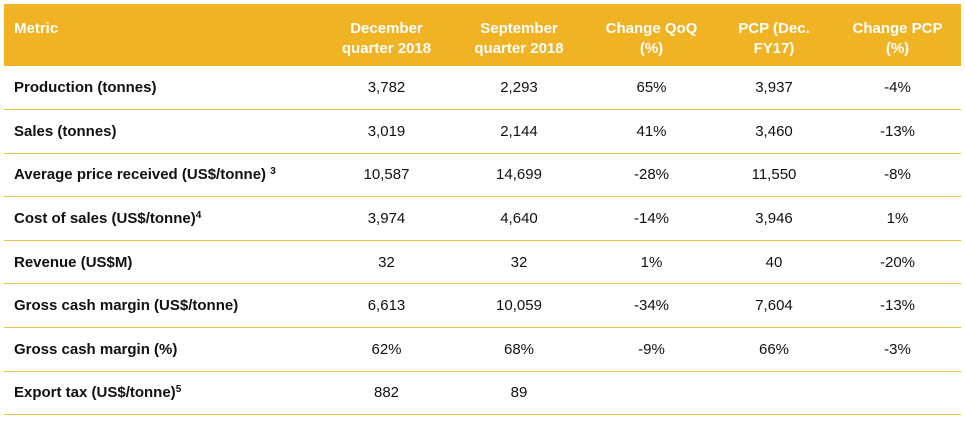  I want to click on cell-change-qoq: -9%, so click(651, 349).